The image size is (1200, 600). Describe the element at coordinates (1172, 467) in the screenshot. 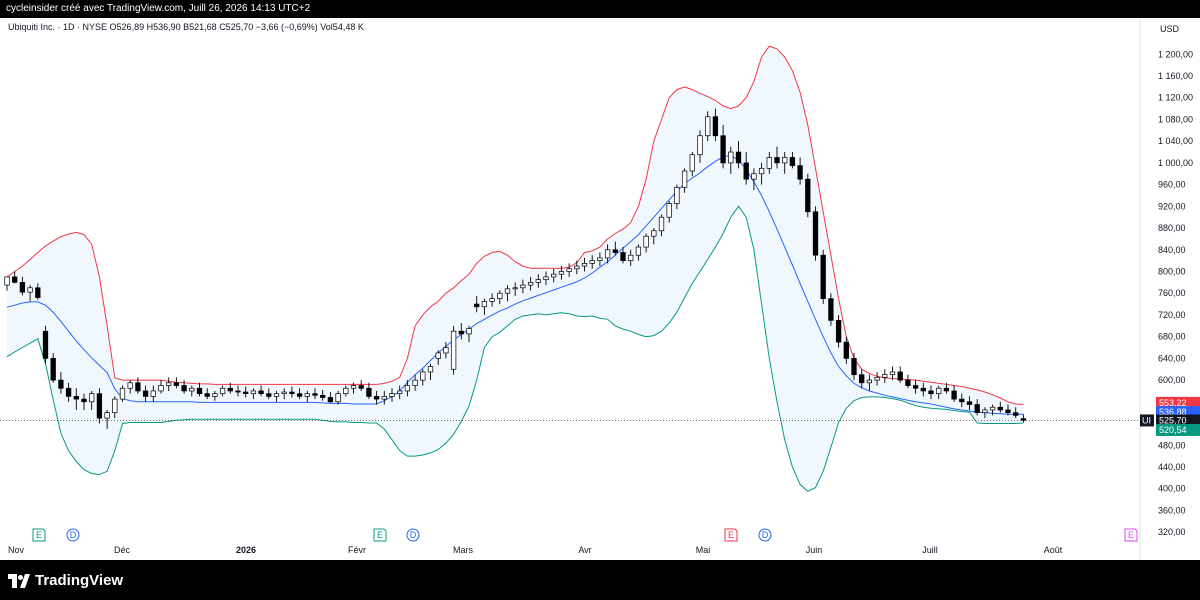

I see `y-tick-label: 440,00` at that location.